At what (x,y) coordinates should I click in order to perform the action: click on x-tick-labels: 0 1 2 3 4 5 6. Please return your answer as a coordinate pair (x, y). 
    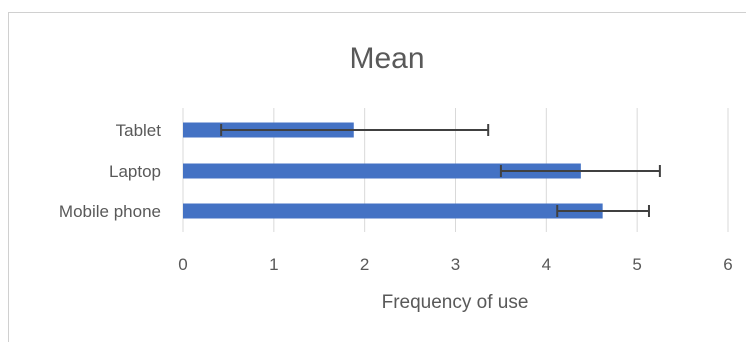
    Looking at the image, I should click on (455, 264).